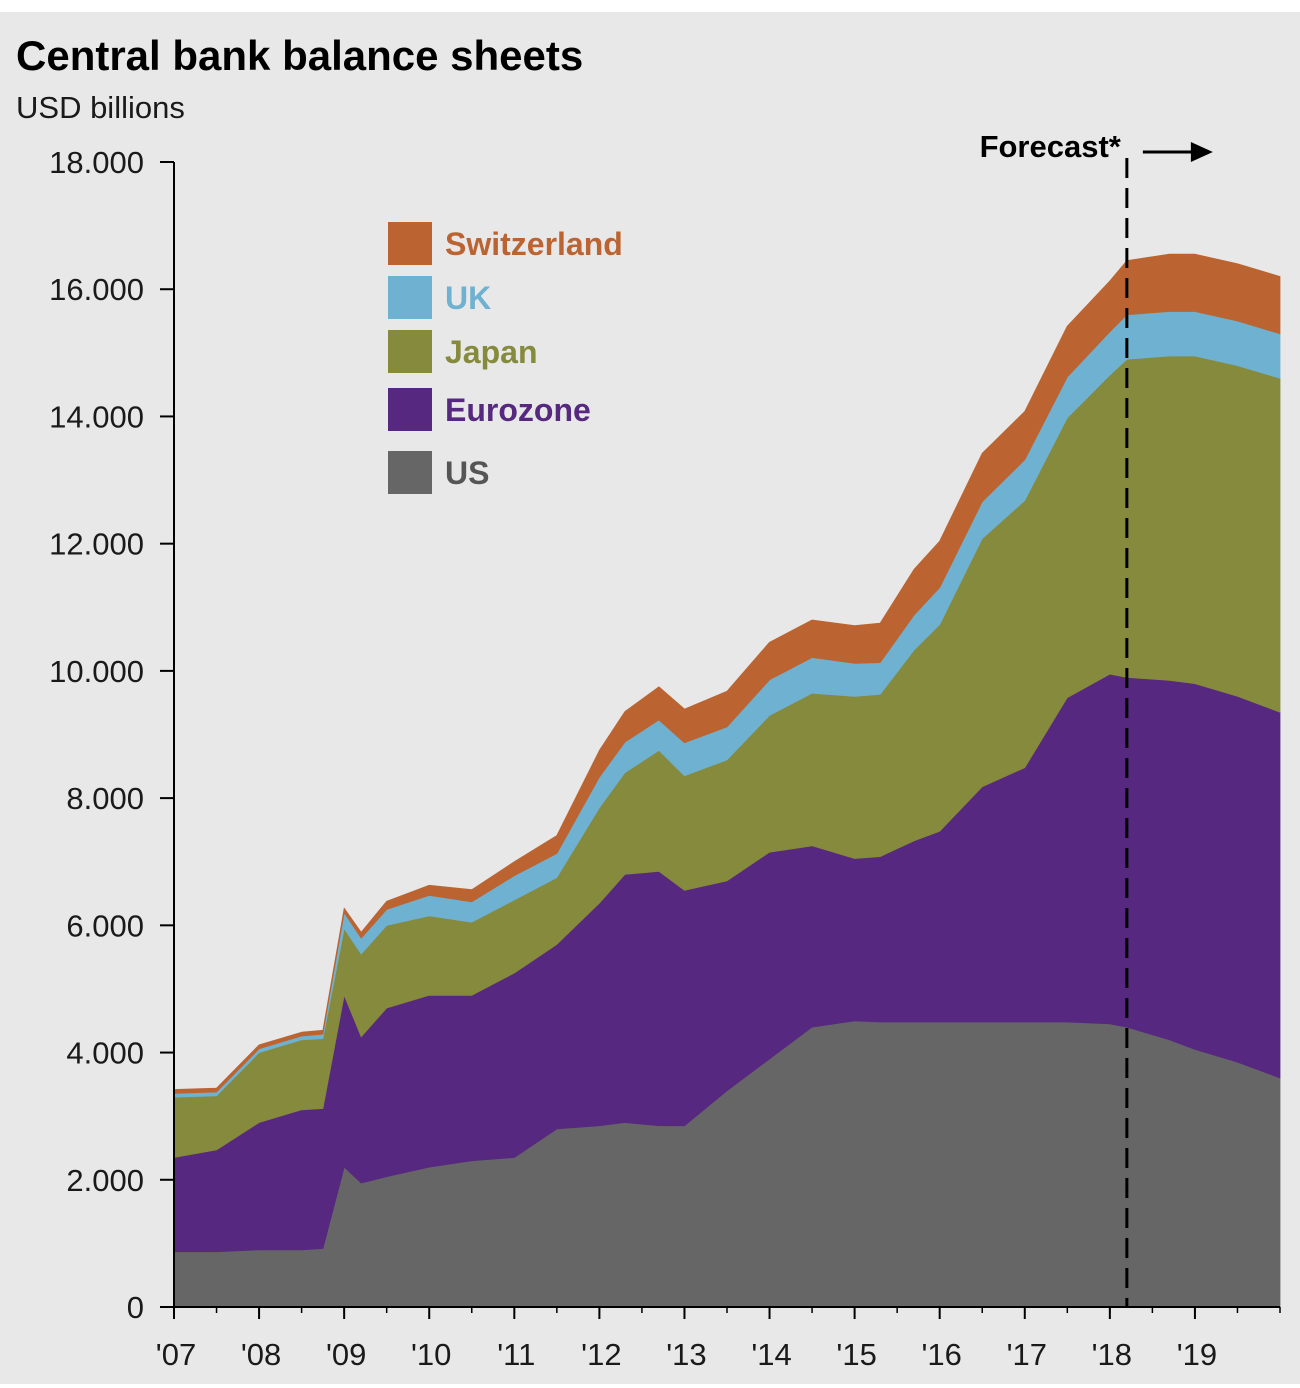  What do you see at coordinates (468, 298) in the screenshot?
I see `legend-label-uk: UK` at bounding box center [468, 298].